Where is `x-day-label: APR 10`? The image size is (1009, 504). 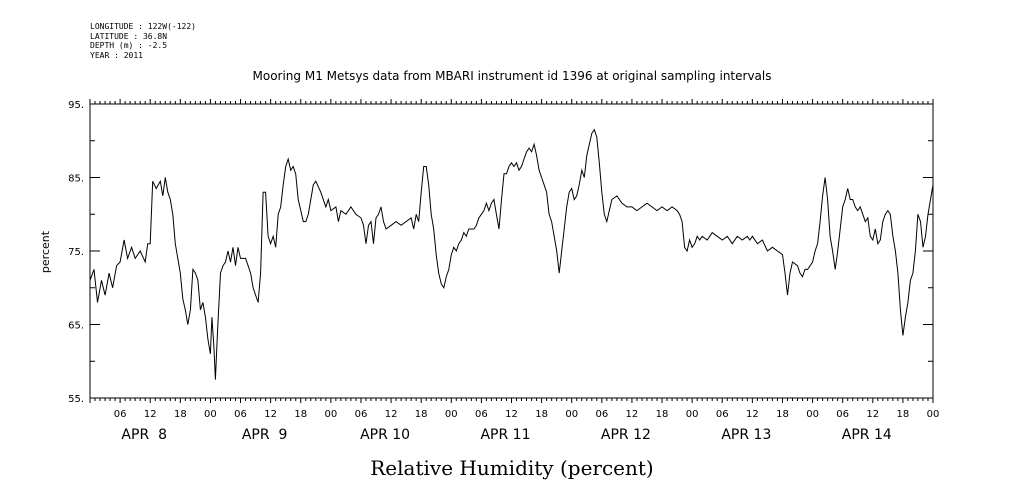
x-day-label: APR 10 is located at coordinates (385, 435).